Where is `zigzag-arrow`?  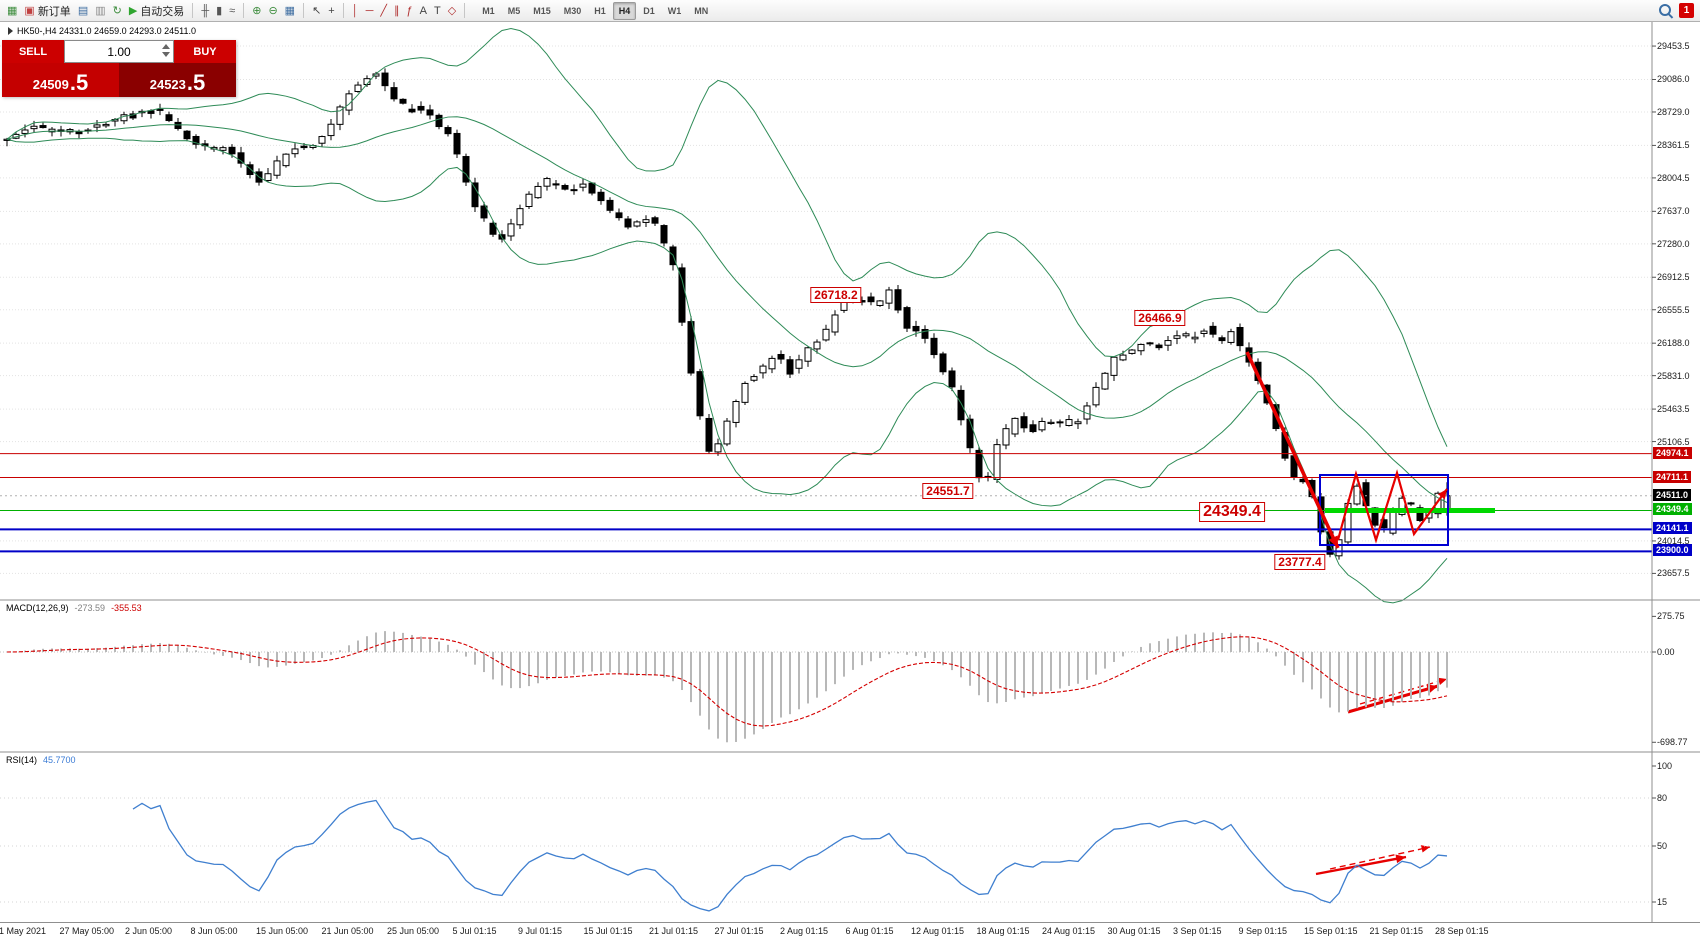
zigzag-arrow is located at coordinates (1392, 506).